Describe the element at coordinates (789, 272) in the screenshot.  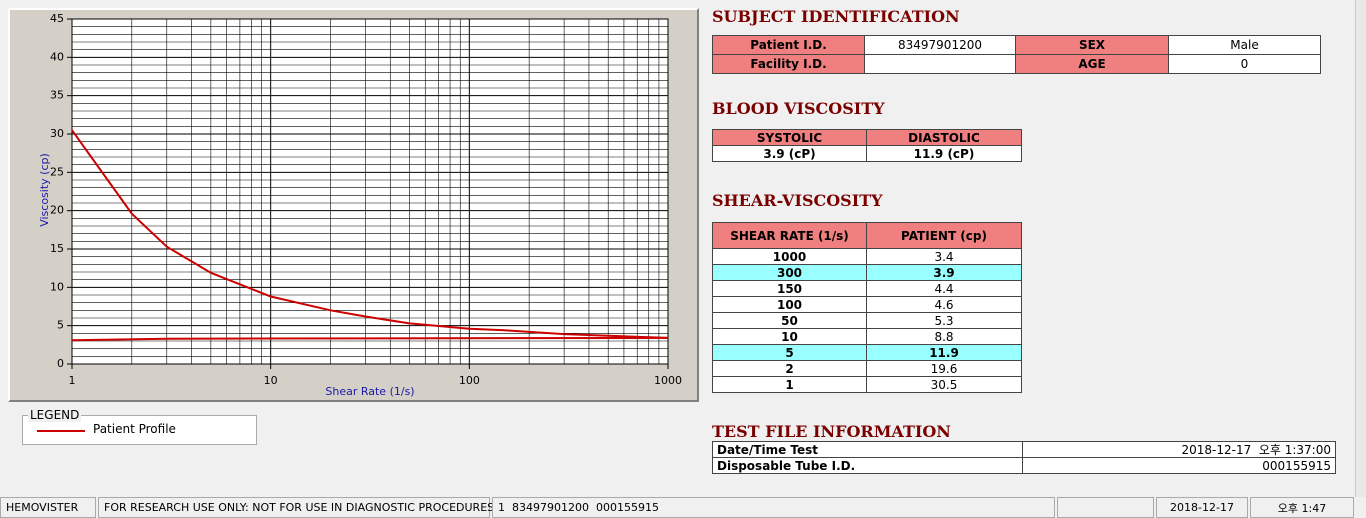
I see `table-cell: 300` at that location.